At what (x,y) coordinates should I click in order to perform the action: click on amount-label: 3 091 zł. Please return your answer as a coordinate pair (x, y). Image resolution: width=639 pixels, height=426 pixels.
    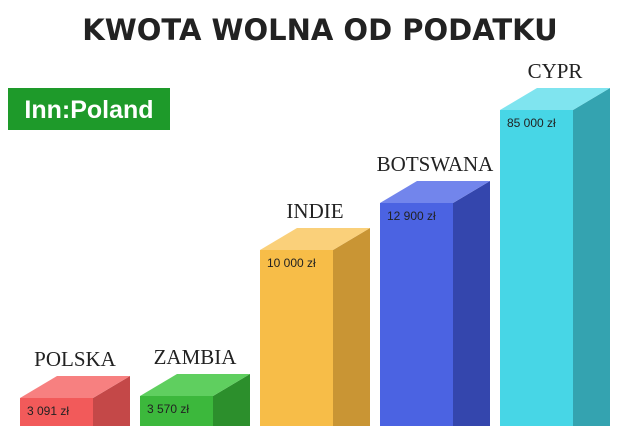
    Looking at the image, I should click on (48, 411).